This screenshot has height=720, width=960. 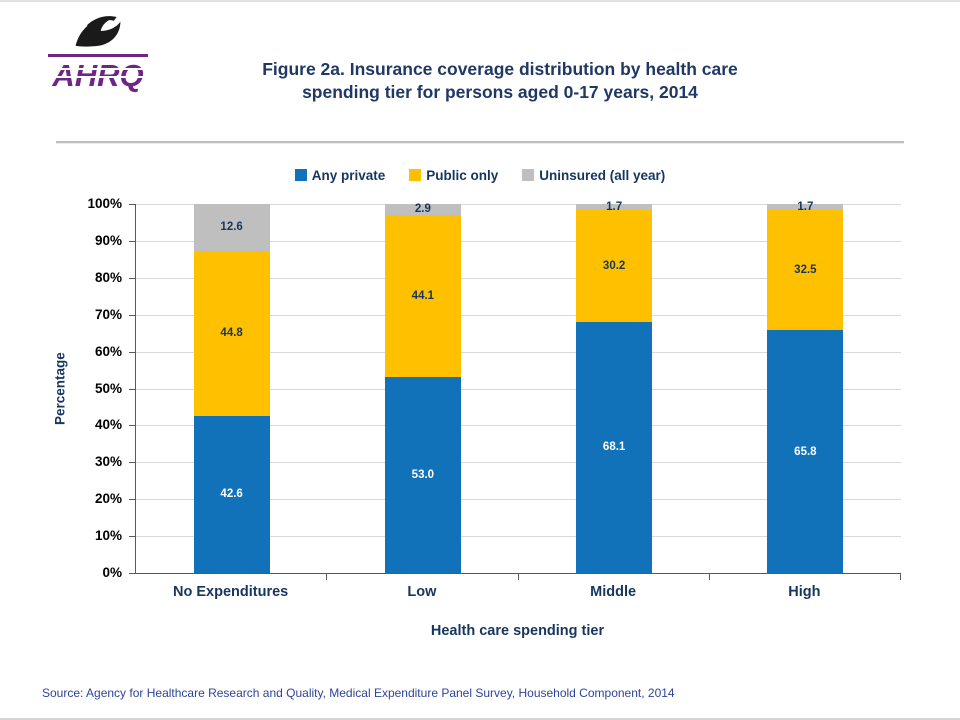 I want to click on legend-item: Public only, so click(x=453, y=175).